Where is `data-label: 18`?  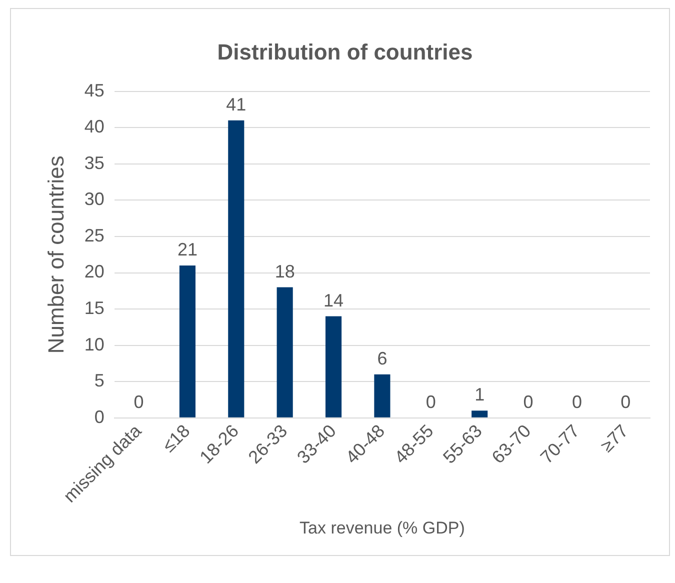 data-label: 18 is located at coordinates (284, 271).